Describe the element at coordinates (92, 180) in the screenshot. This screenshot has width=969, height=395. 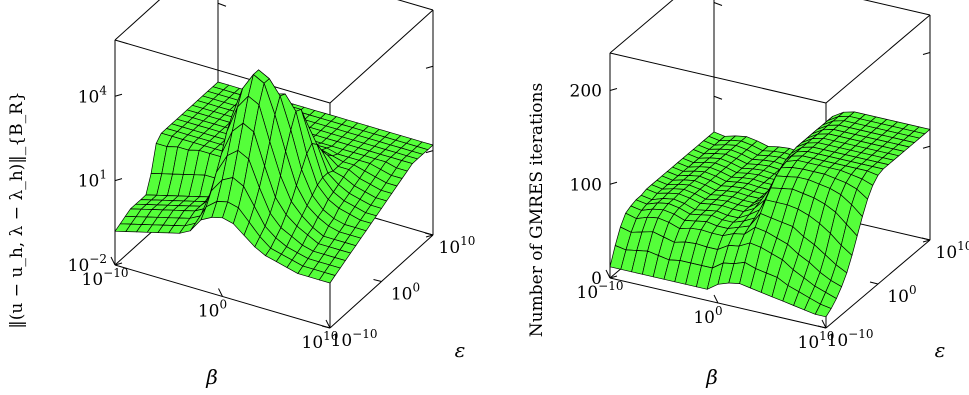
I see `z-tick-label: 10¹` at that location.